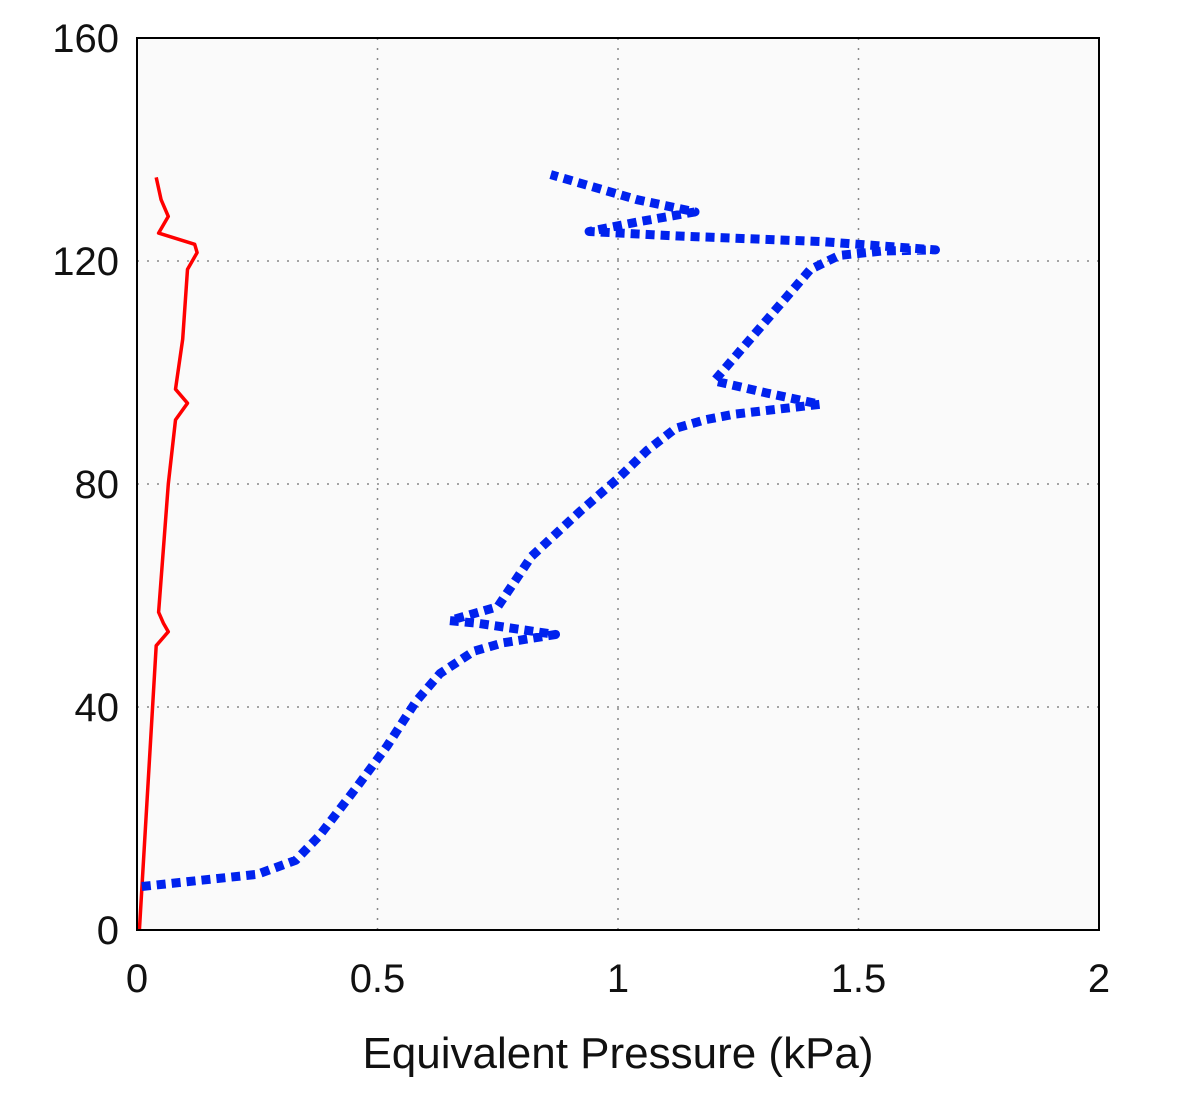  What do you see at coordinates (85, 39) in the screenshot?
I see `y-tick-label: 160` at bounding box center [85, 39].